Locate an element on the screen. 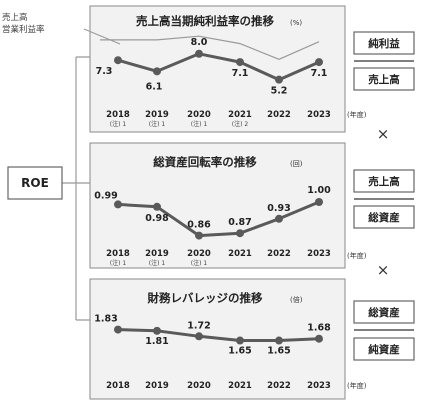  year-label-2-2019: 2019 is located at coordinates (157, 254).